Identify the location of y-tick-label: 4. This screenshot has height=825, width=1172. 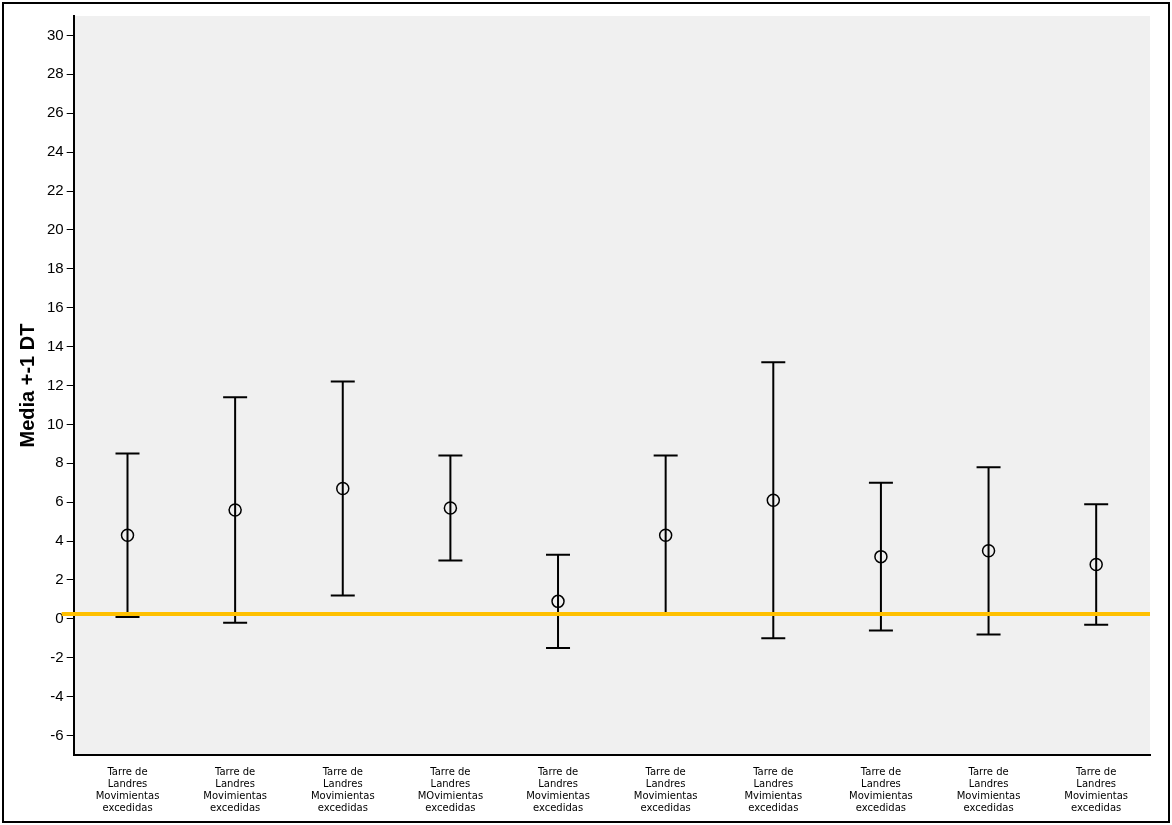
(59, 540).